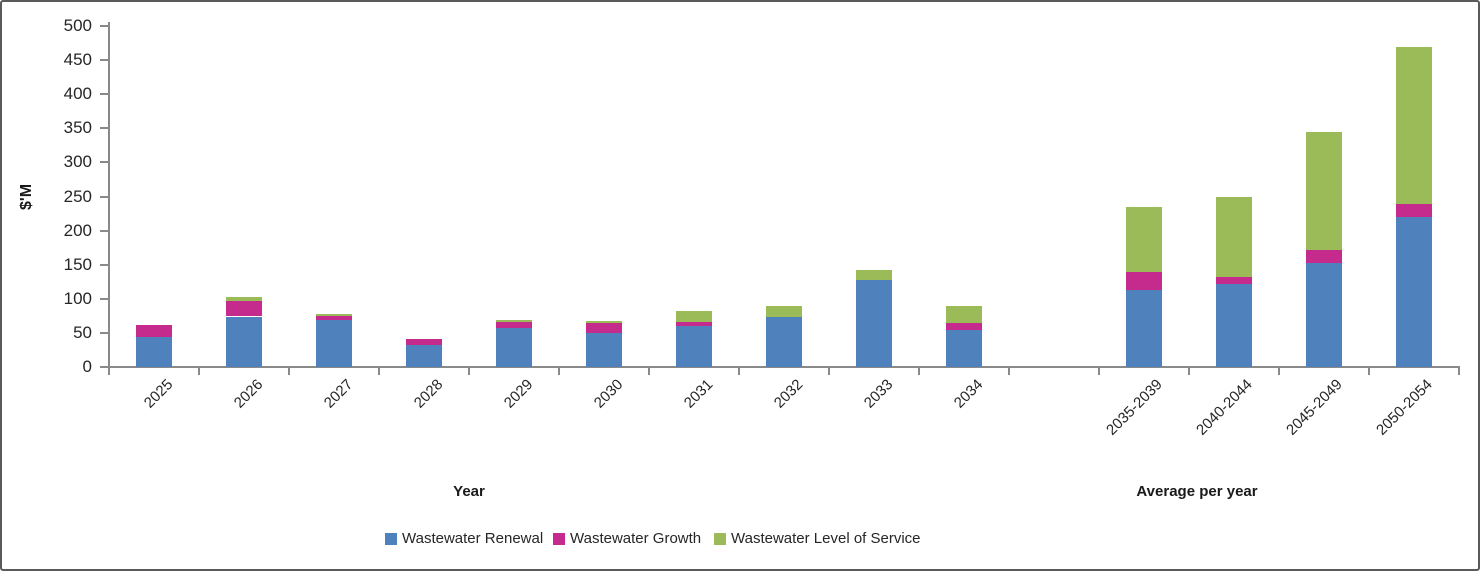 The image size is (1480, 571). Describe the element at coordinates (1144, 281) in the screenshot. I see `bar-segment-wastewater-growth-2035-2039` at that location.